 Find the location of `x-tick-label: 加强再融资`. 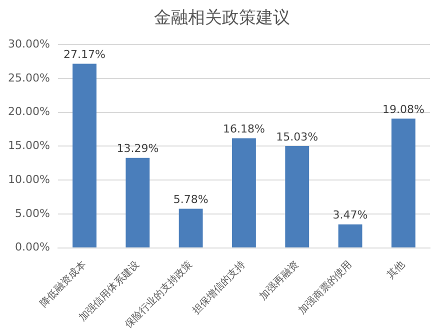

x-tick-label: 加强再融资 is located at coordinates (279, 280).